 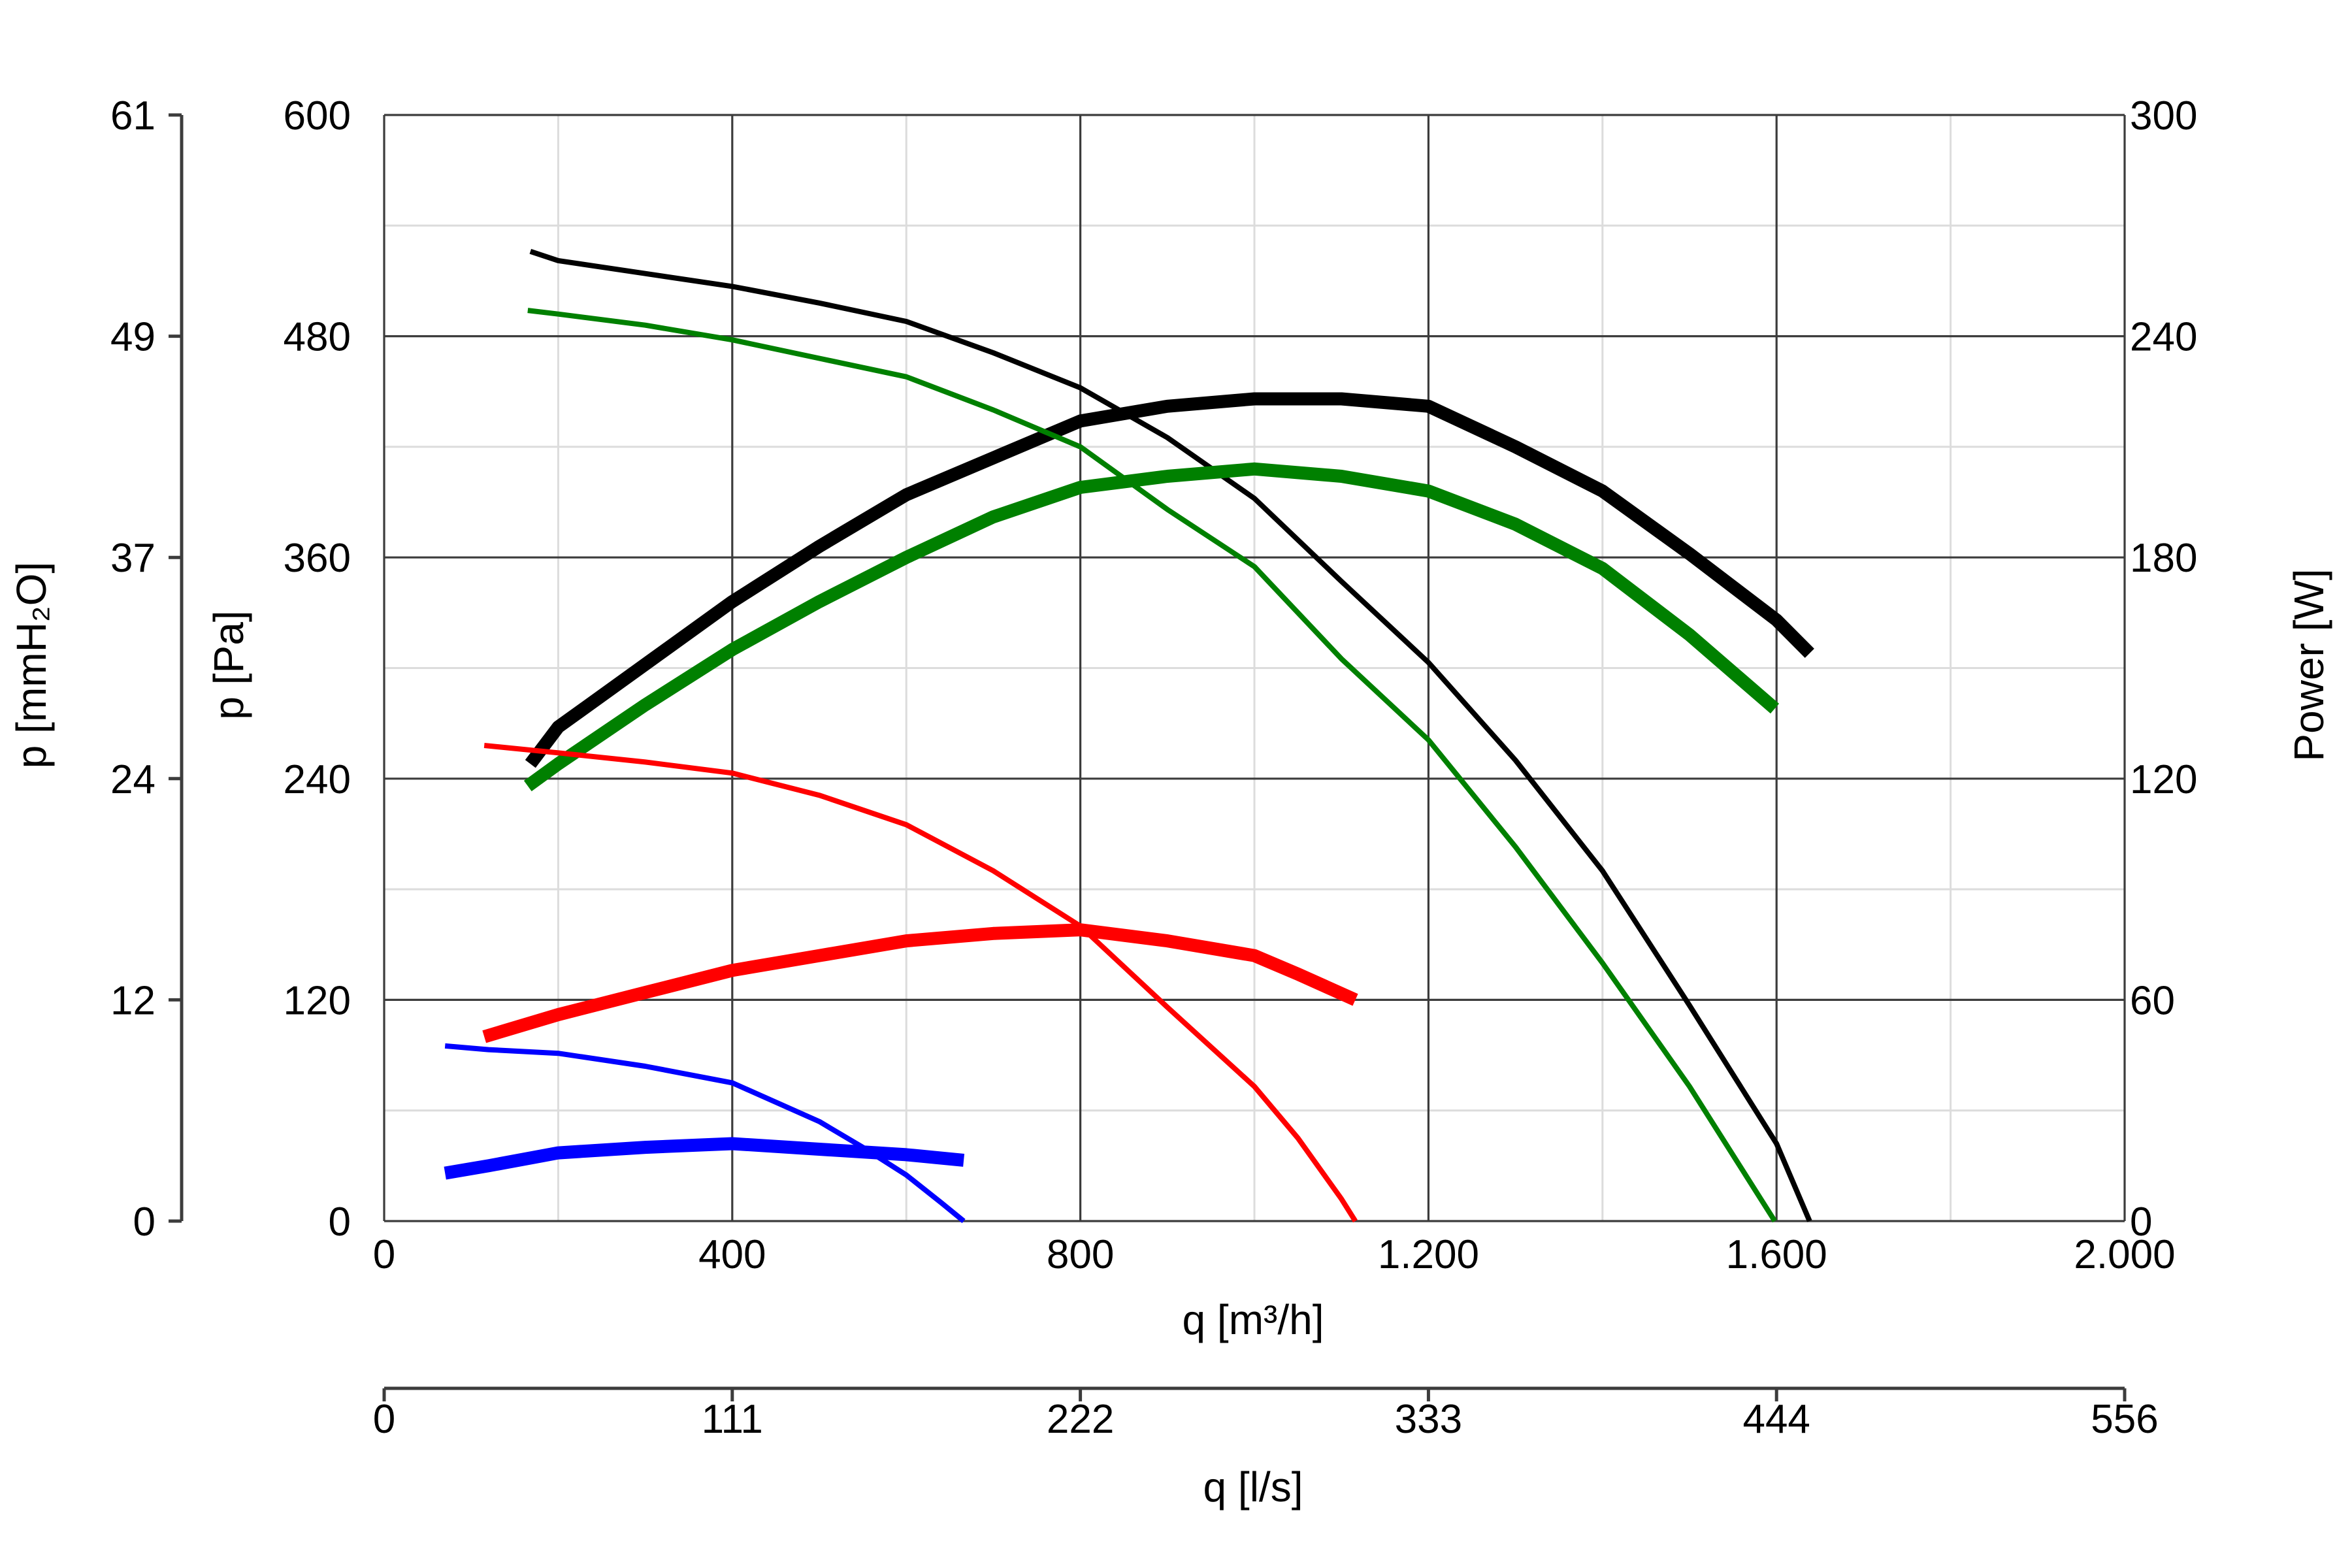 I want to click on x-tick-label: 0, so click(x=384, y=1254).